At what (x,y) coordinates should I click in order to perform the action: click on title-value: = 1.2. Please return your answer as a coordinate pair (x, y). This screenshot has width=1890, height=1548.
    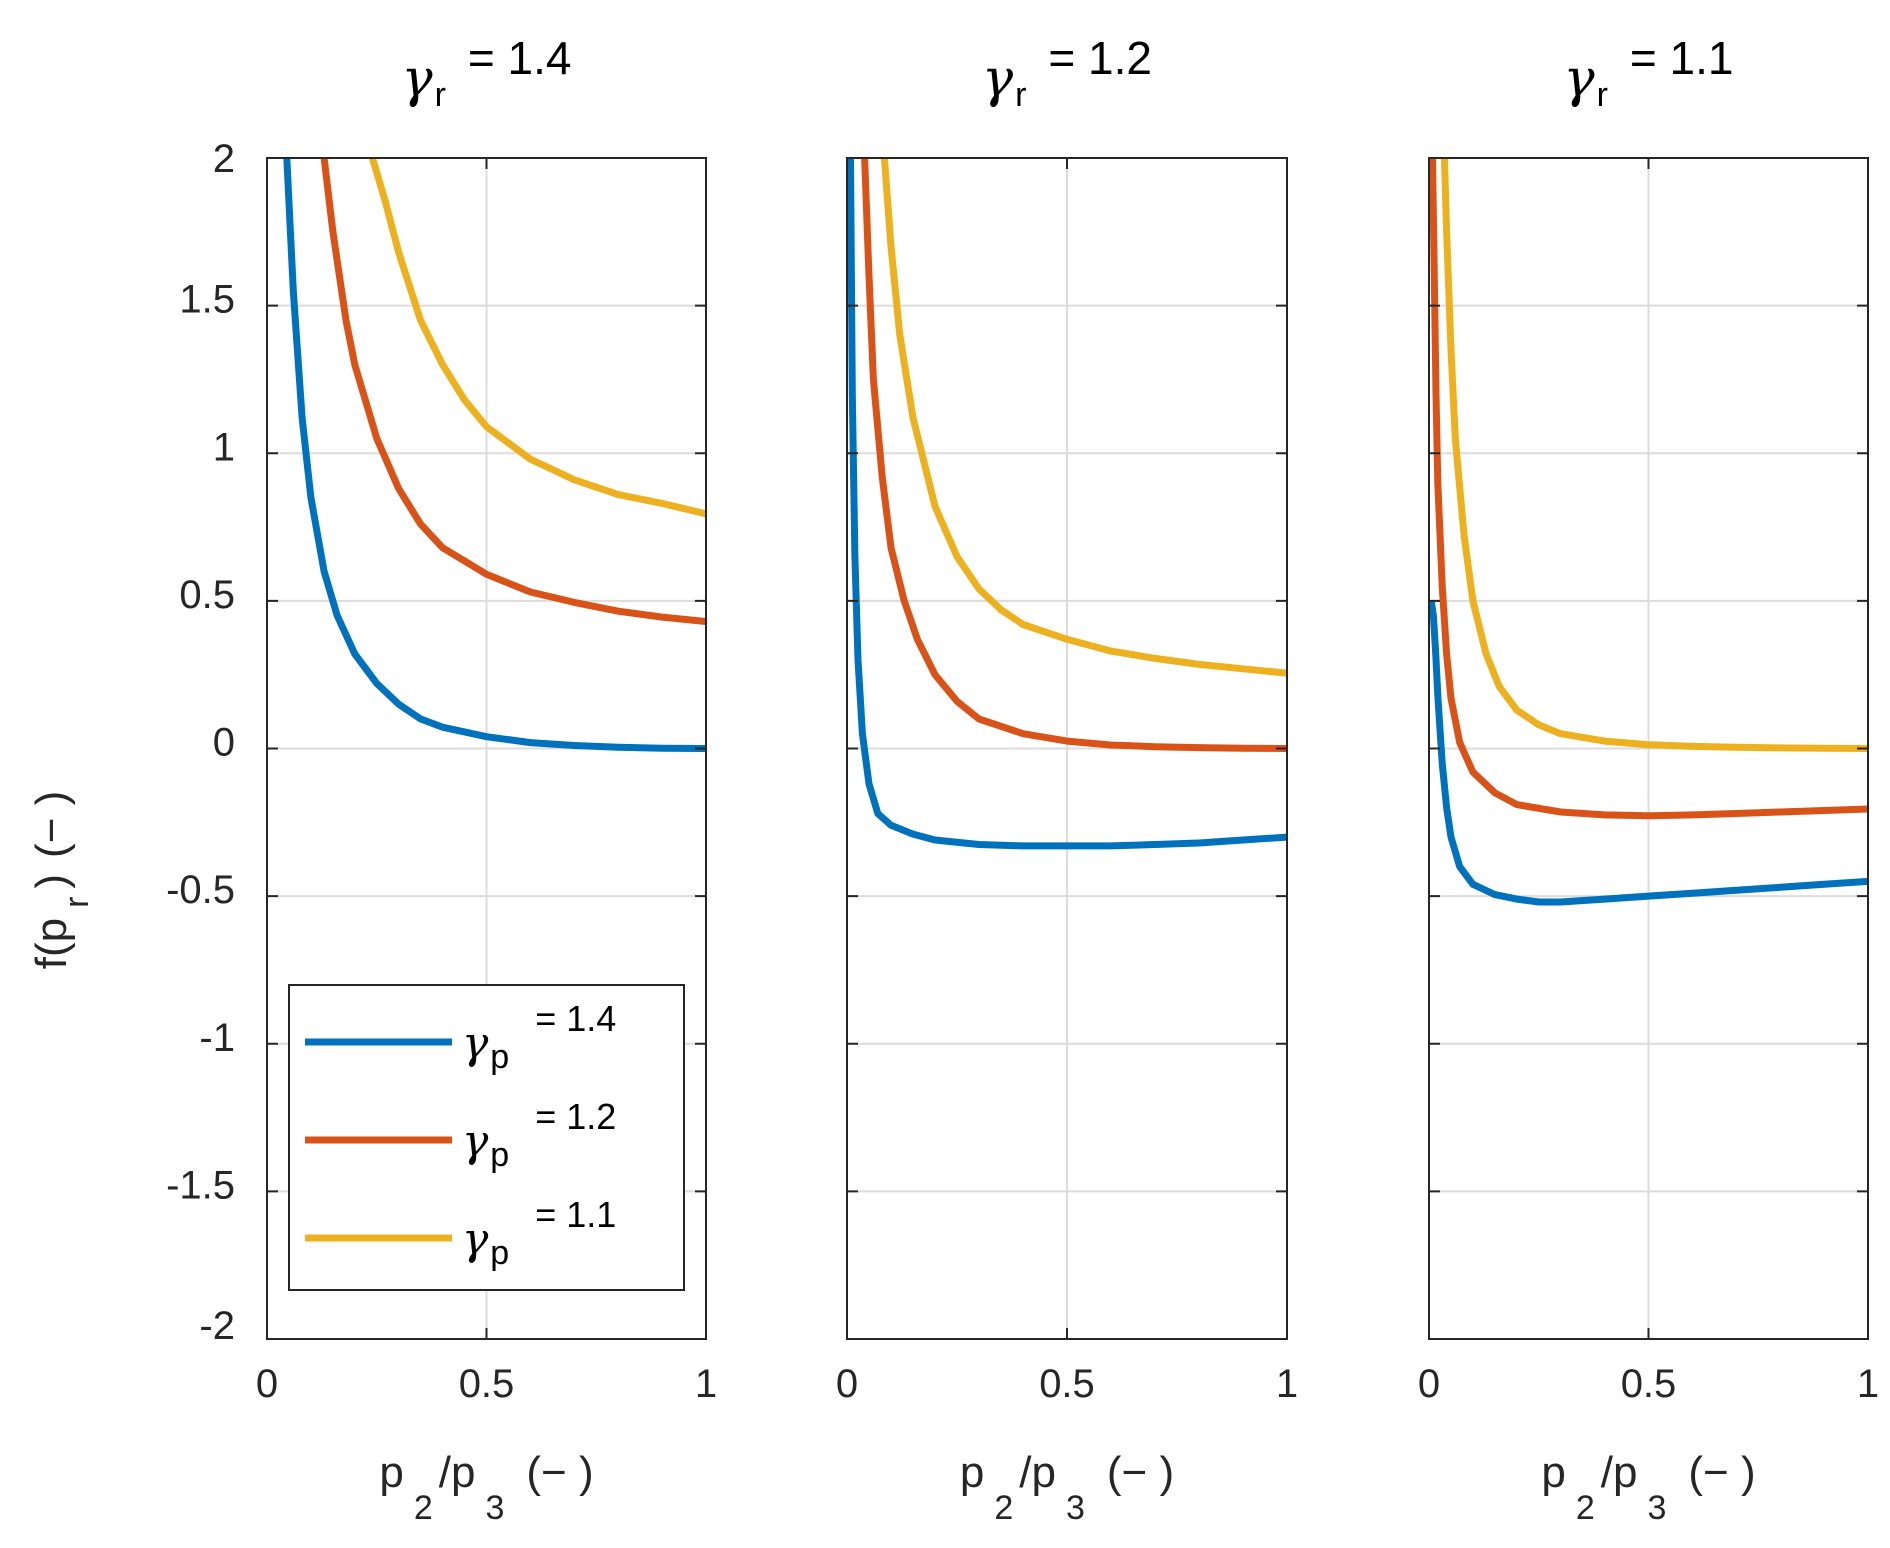
    Looking at the image, I should click on (1100, 58).